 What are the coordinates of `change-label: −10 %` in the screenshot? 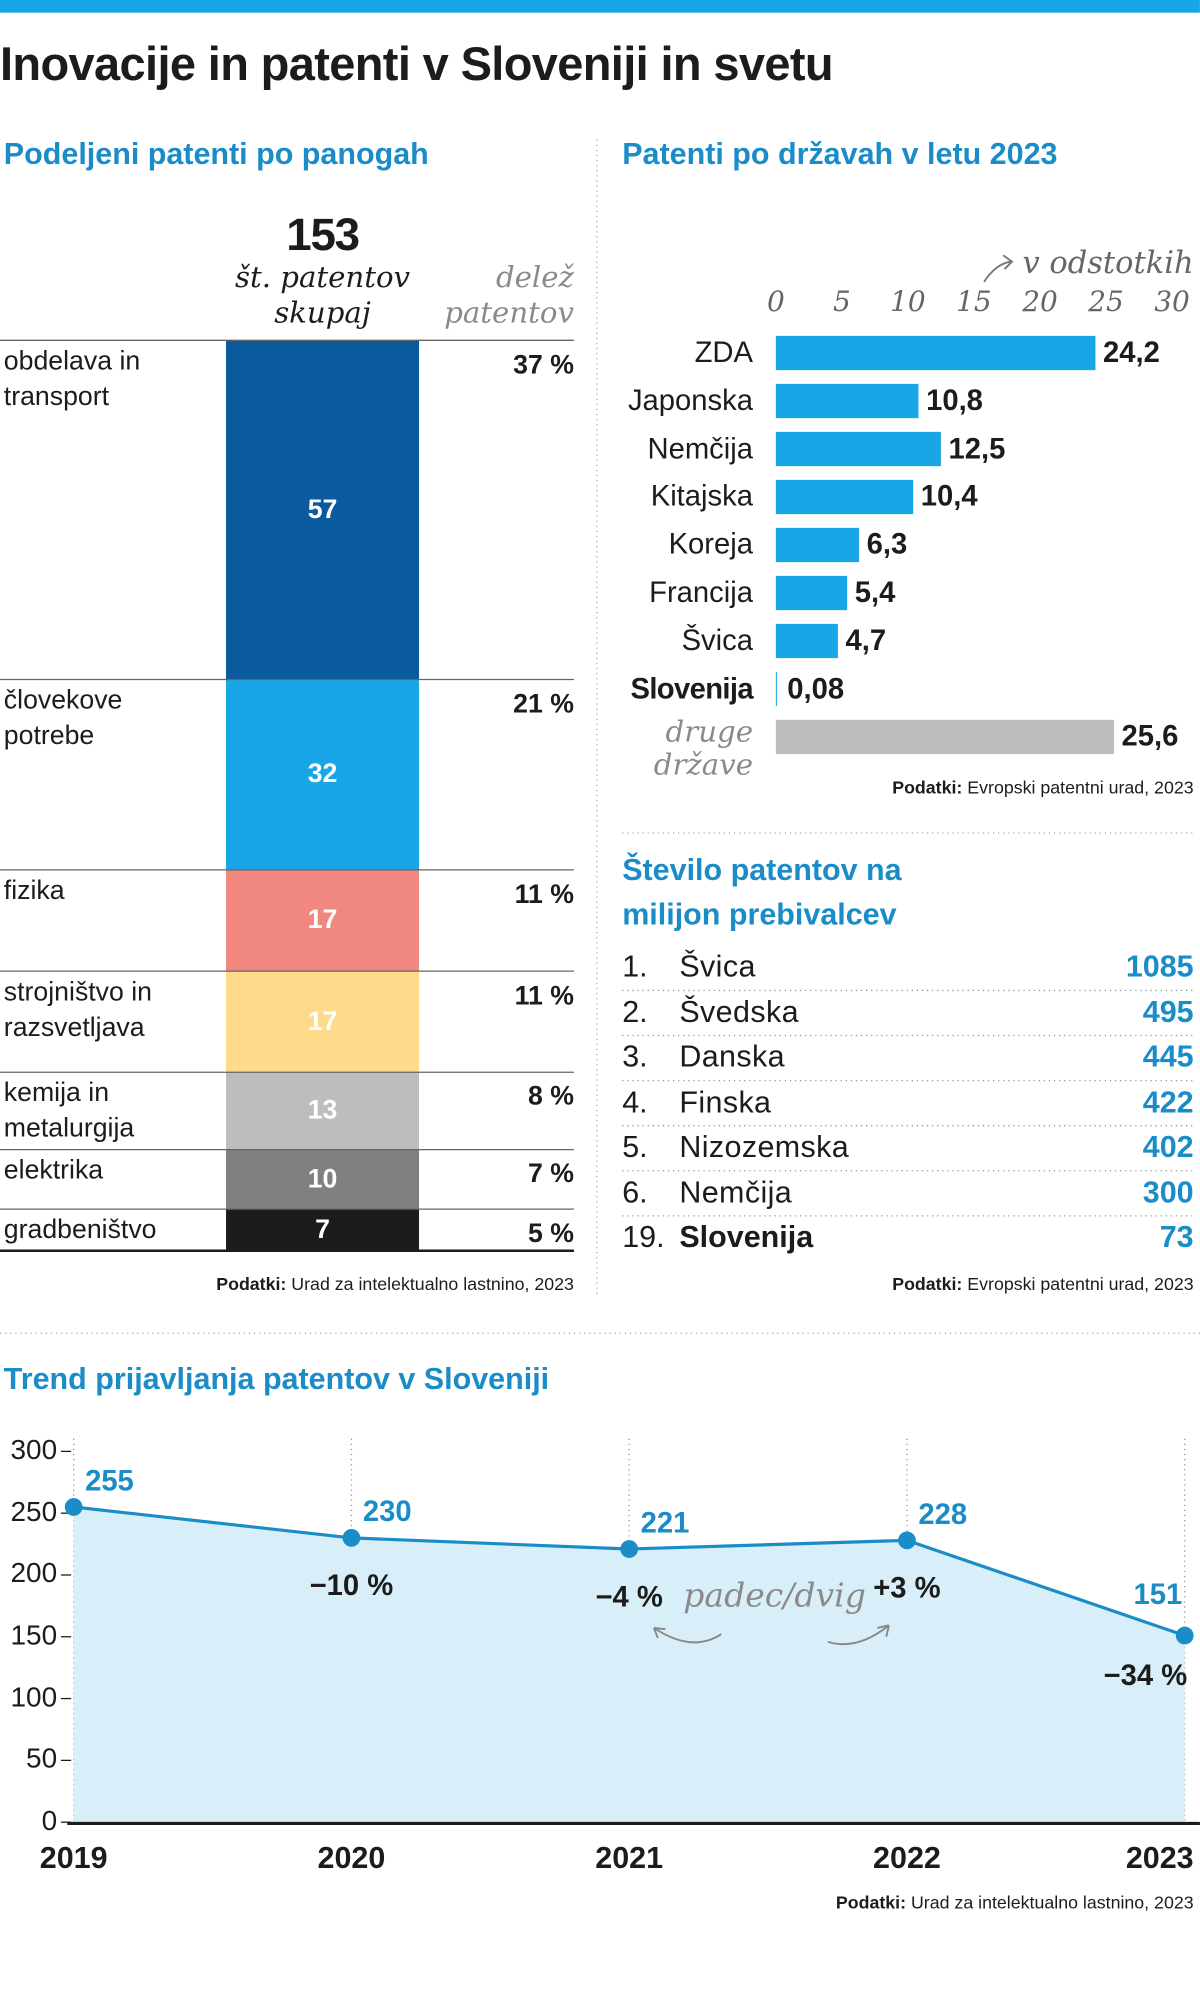 It's located at (351, 1585).